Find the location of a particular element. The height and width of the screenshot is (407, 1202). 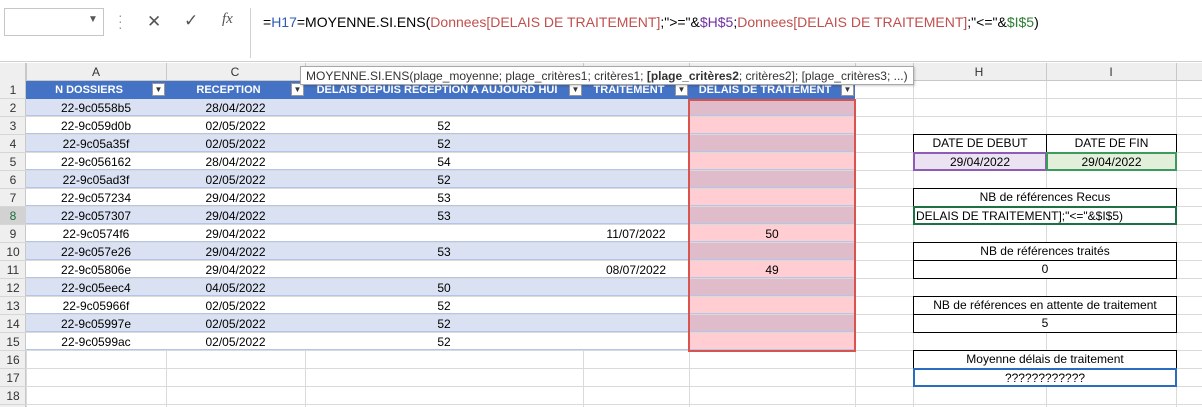

table-cell: 49 is located at coordinates (772, 270).